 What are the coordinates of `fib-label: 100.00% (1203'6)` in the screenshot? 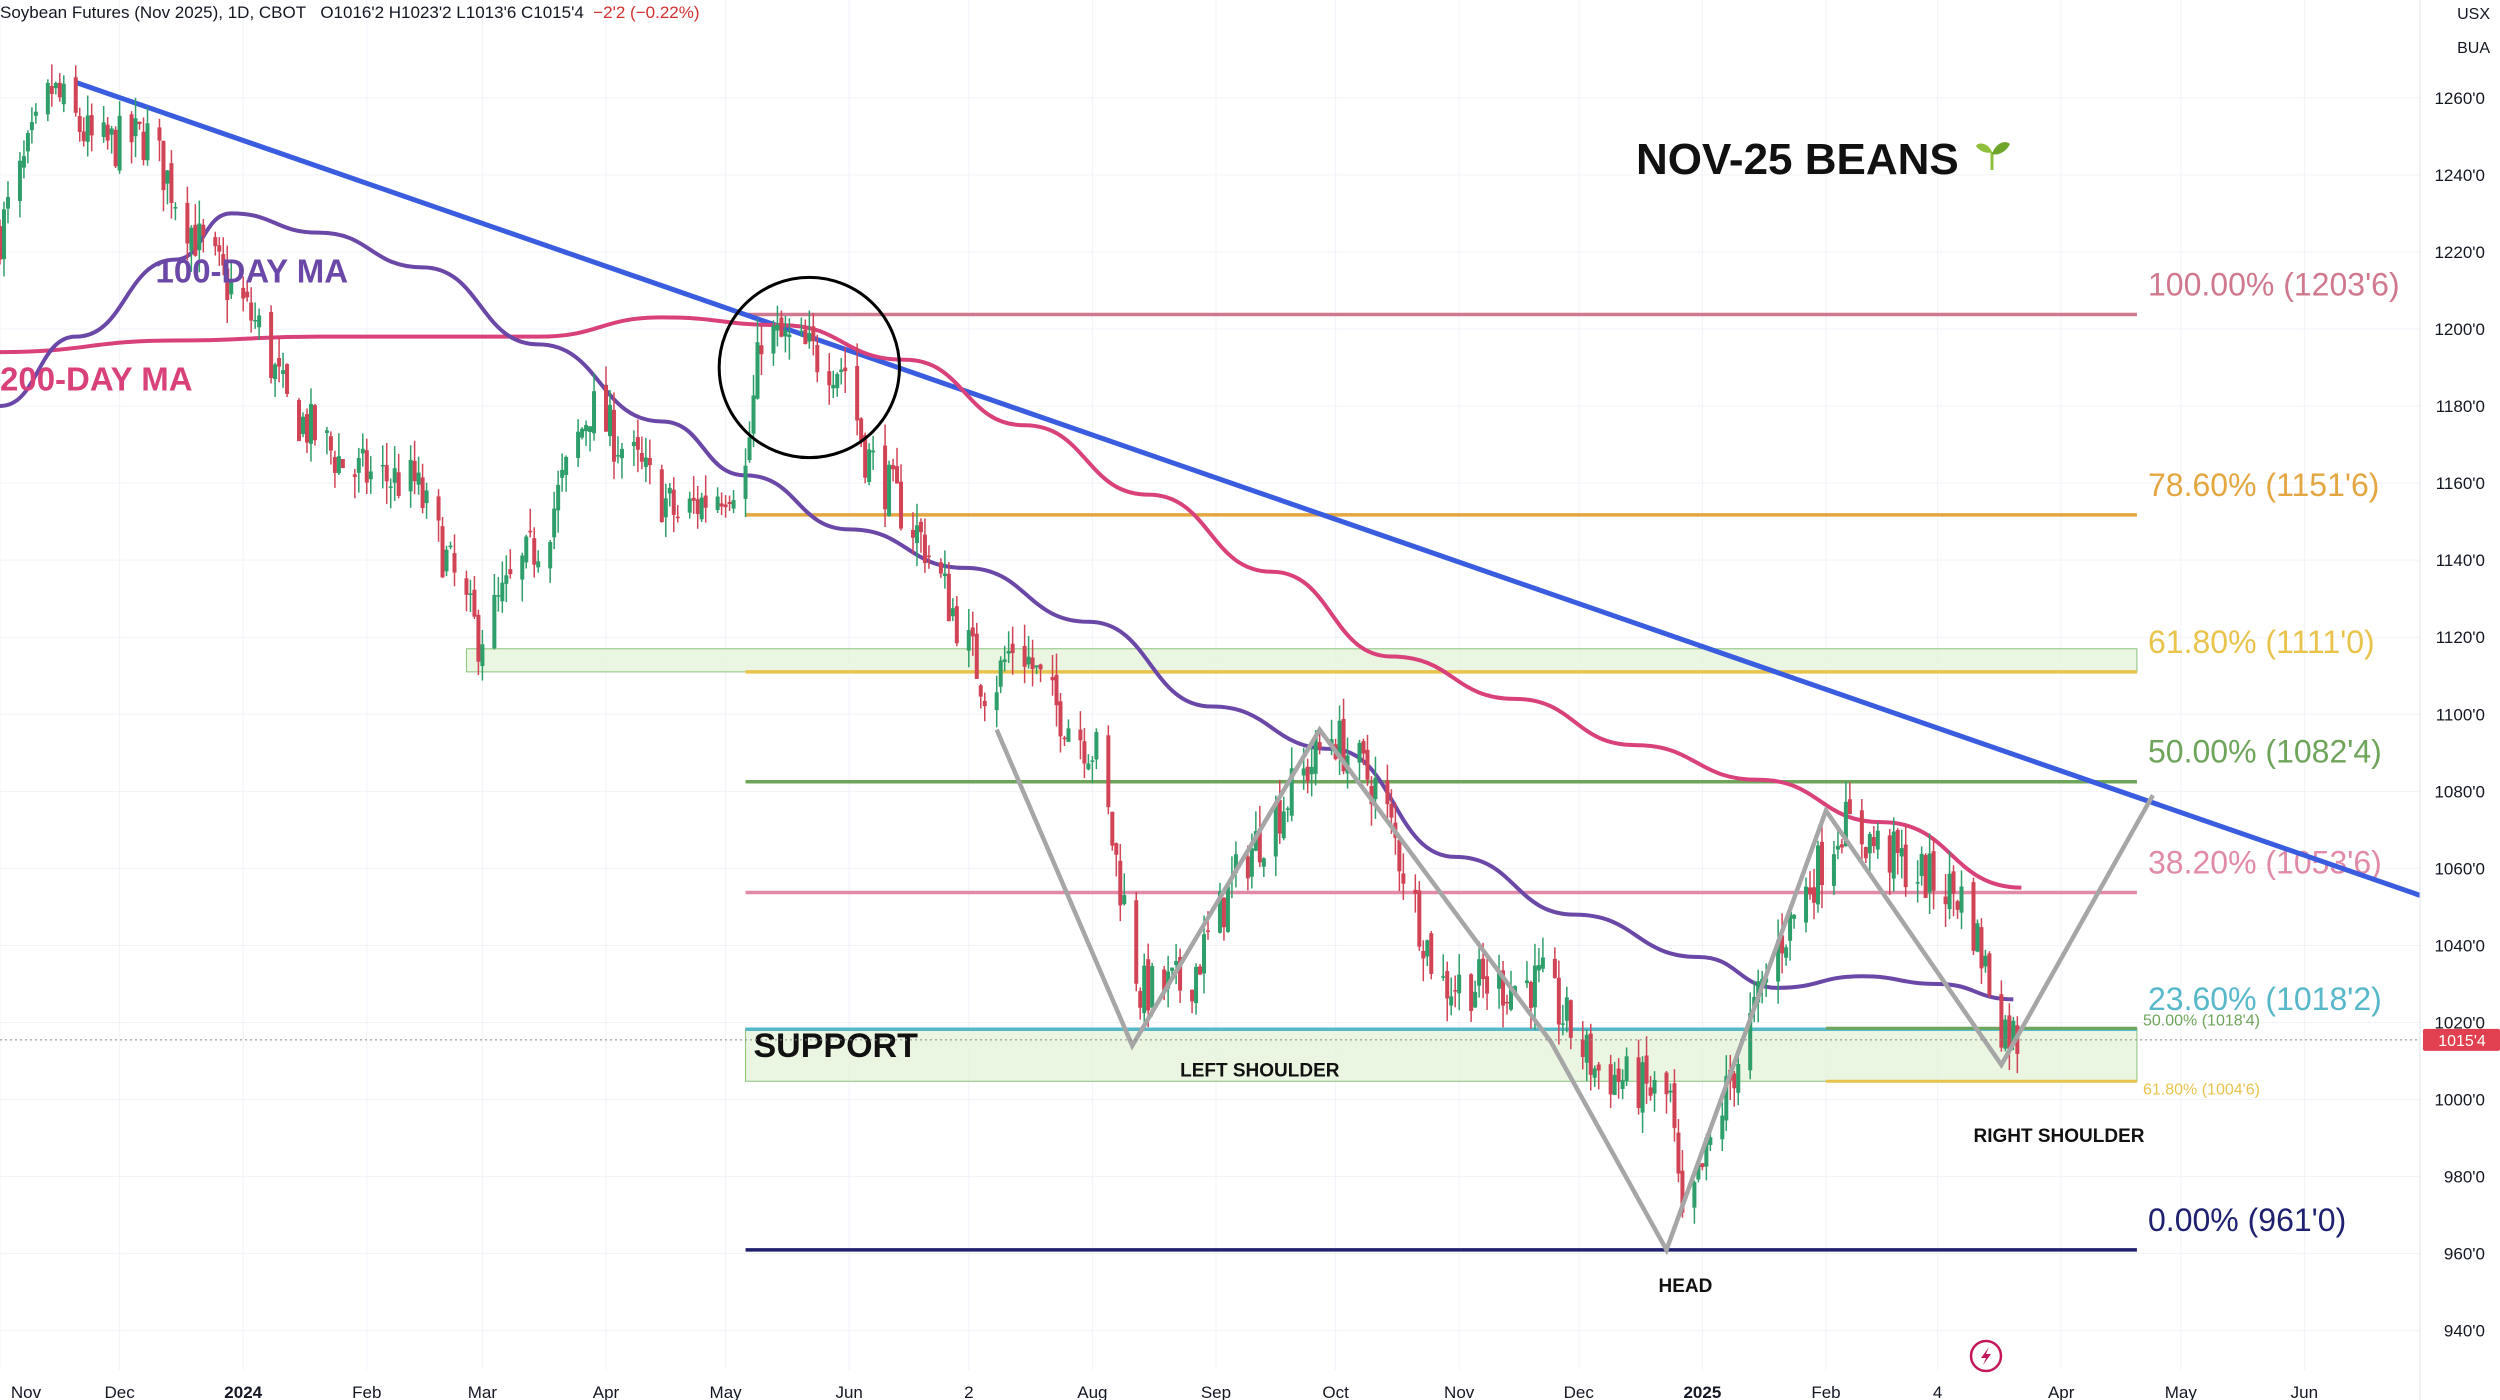 It's located at (2274, 285).